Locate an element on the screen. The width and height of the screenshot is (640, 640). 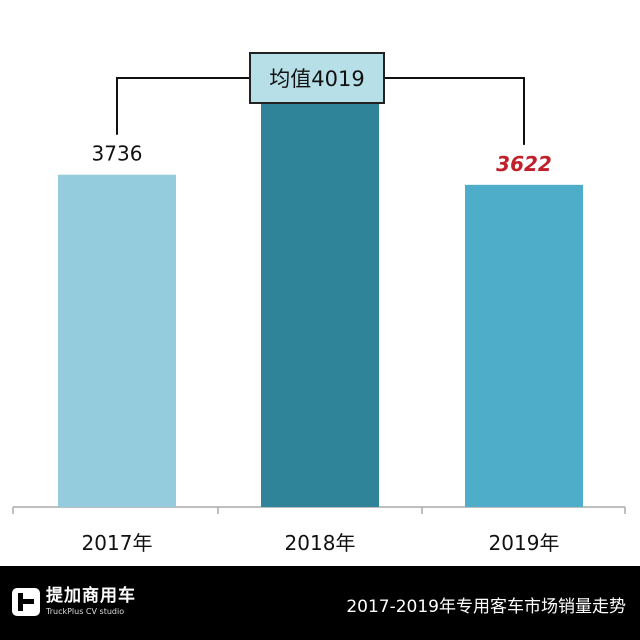
average-bracket-line is located at coordinates (320, 111).